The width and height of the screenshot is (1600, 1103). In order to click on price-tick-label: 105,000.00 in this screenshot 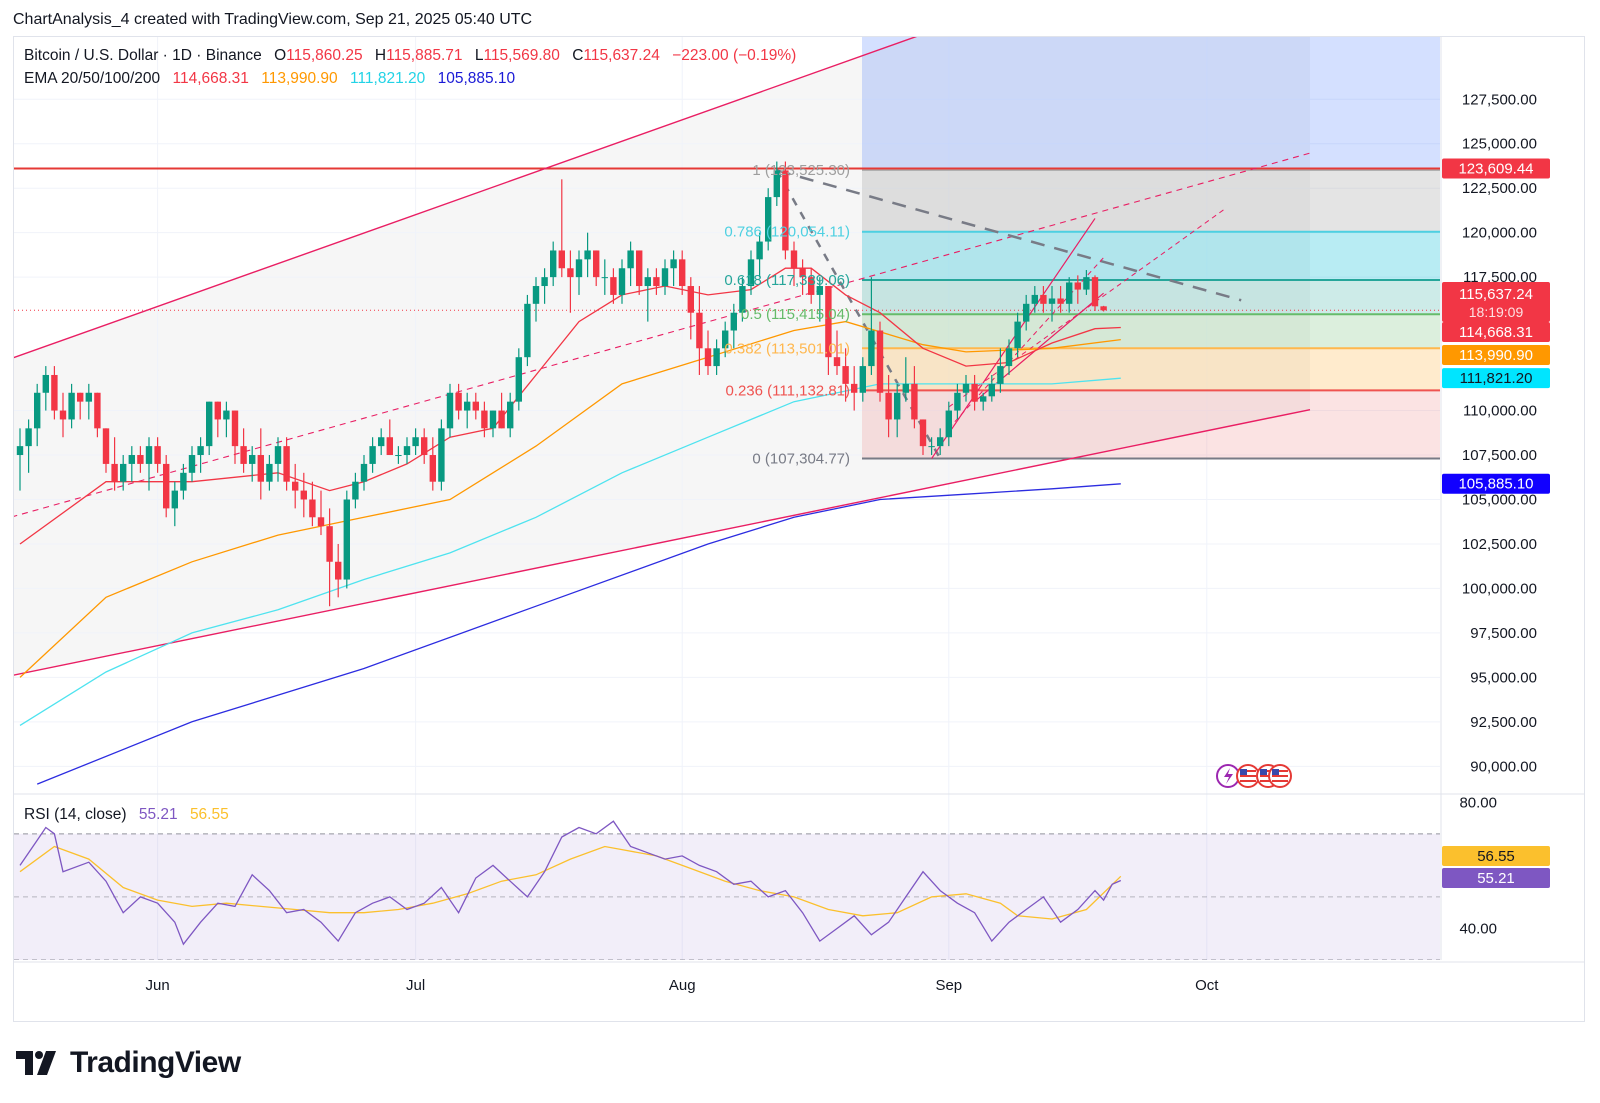, I will do `click(1499, 499)`.